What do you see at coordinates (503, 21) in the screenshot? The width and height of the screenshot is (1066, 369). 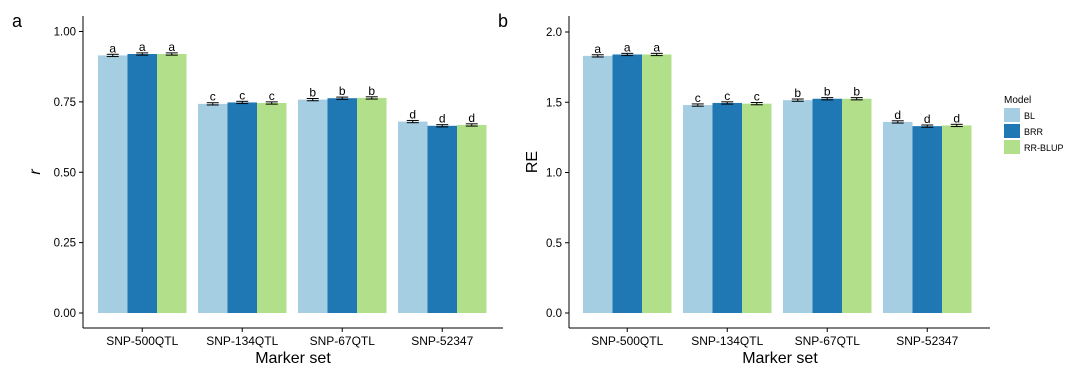 I see `panel-b-label: b` at bounding box center [503, 21].